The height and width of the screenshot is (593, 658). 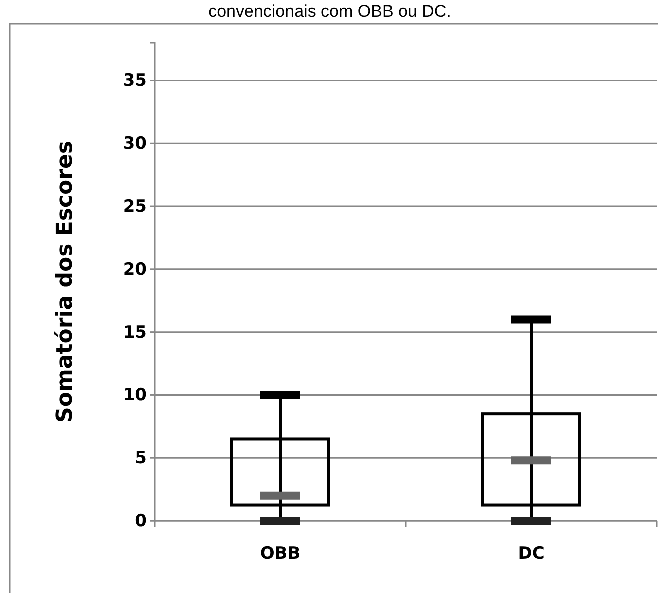 I want to click on y-tick-label: 0, so click(x=141, y=521).